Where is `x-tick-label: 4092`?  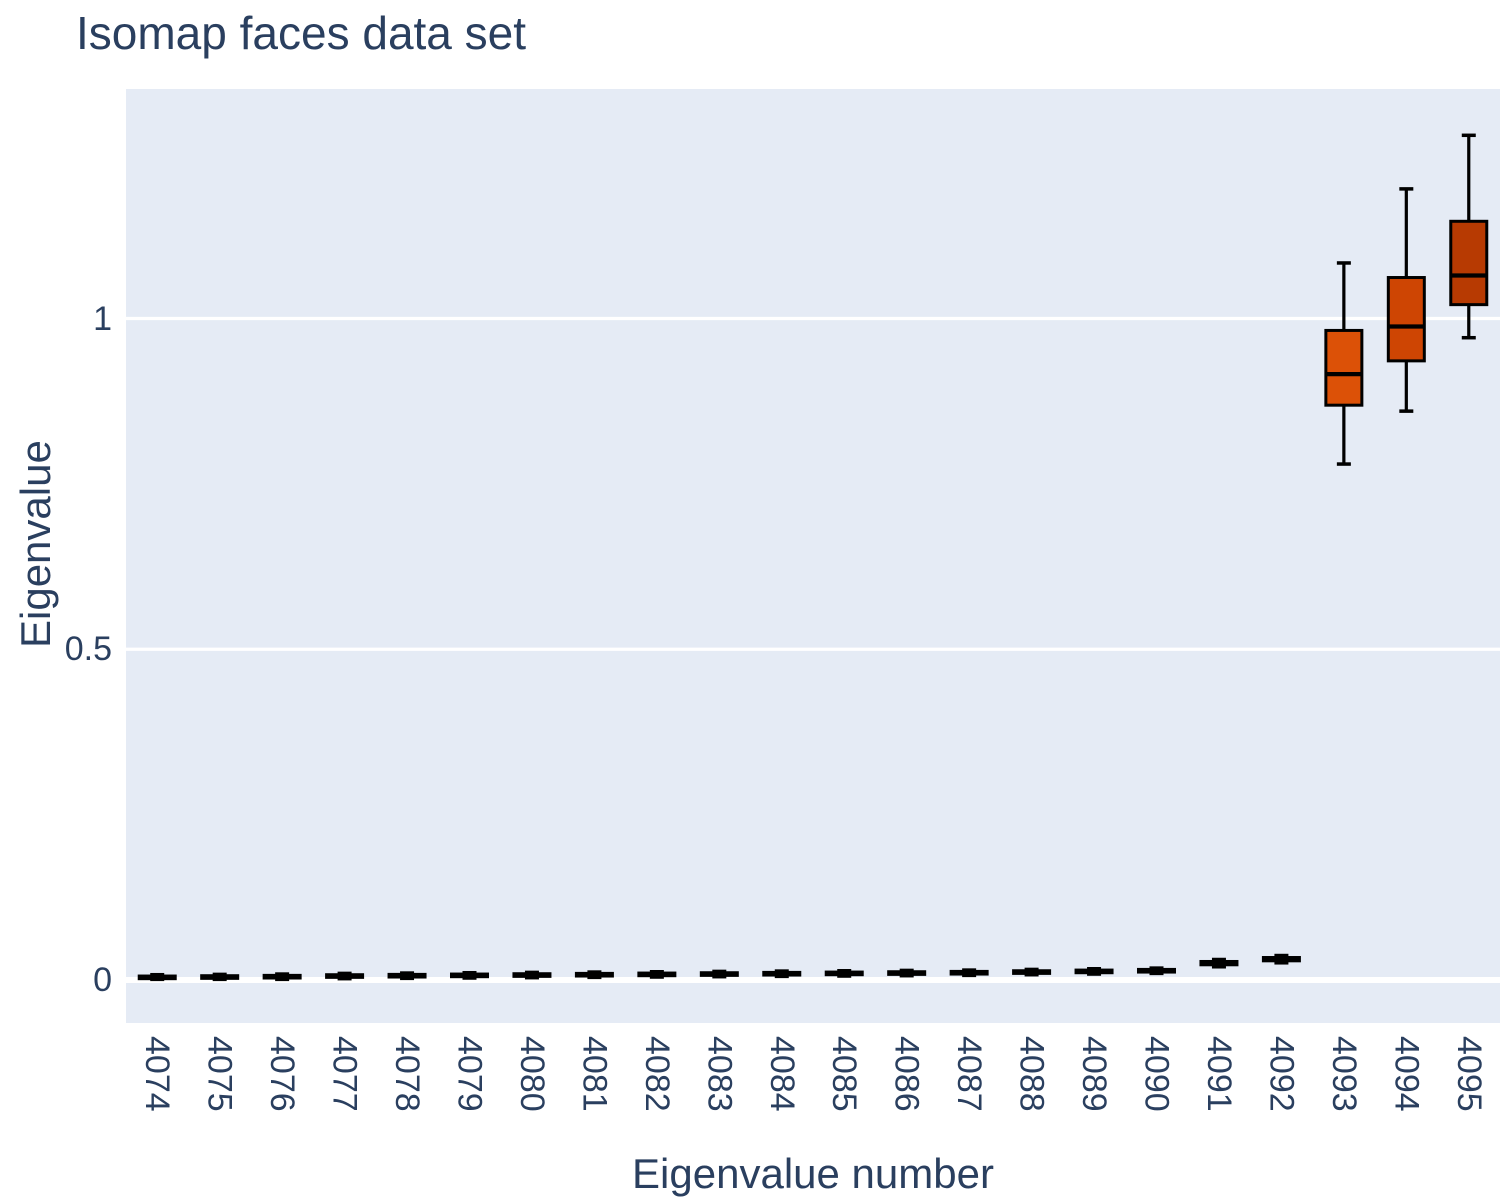 x-tick-label: 4092 is located at coordinates (1281, 1074).